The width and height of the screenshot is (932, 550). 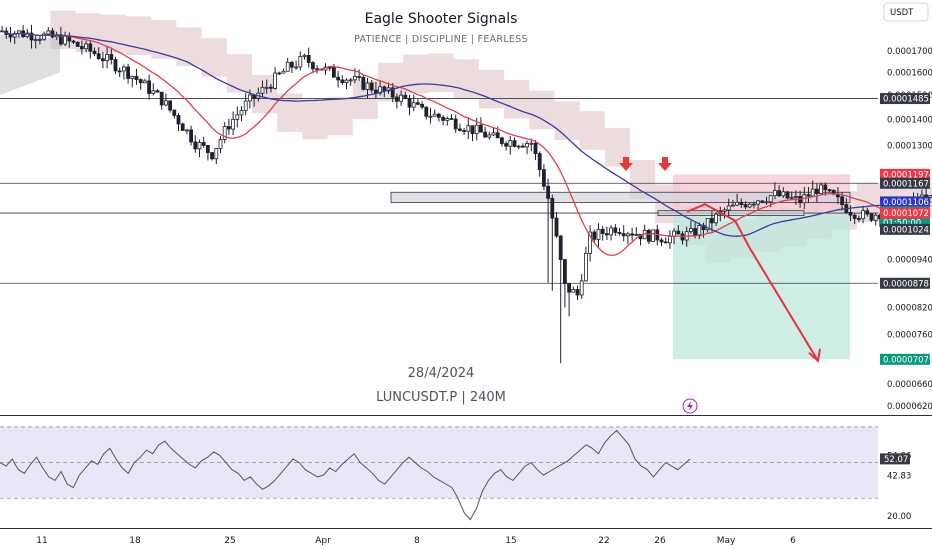 I want to click on time-axis: 11 18 25 Apr 8 15 22 26 May 6, so click(x=416, y=541).